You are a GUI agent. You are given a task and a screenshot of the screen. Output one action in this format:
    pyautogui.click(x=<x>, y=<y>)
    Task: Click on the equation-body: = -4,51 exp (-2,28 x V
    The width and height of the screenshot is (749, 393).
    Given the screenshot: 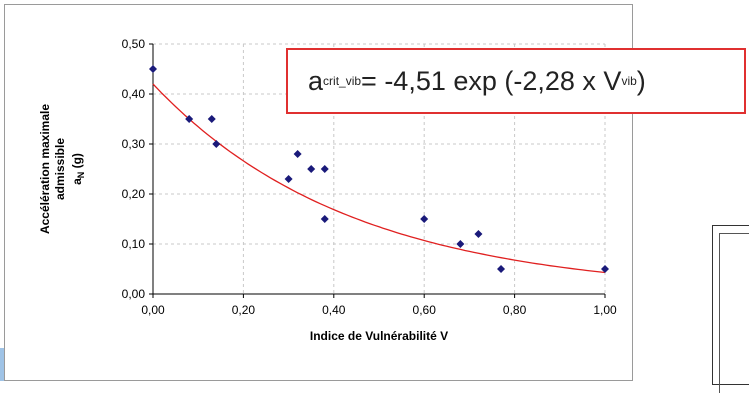 What is the action you would take?
    pyautogui.click(x=491, y=80)
    